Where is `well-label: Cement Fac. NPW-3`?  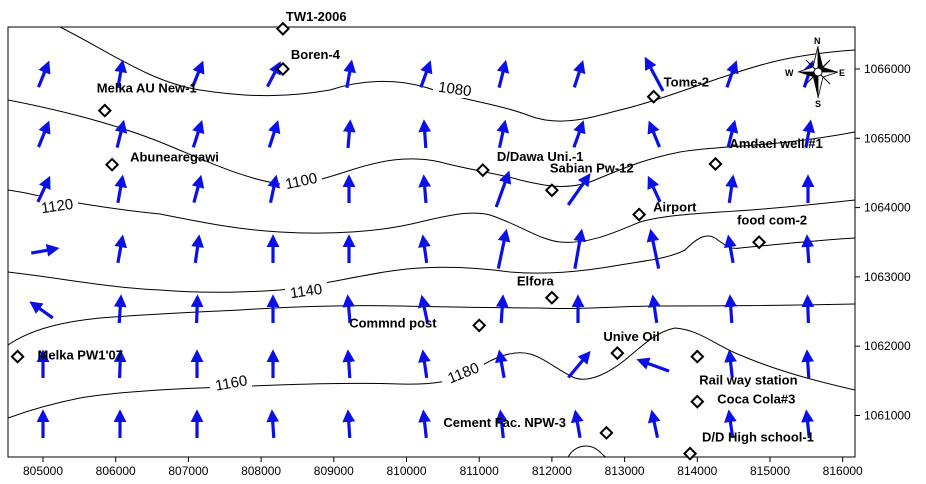
well-label: Cement Fac. NPW-3 is located at coordinates (504, 422).